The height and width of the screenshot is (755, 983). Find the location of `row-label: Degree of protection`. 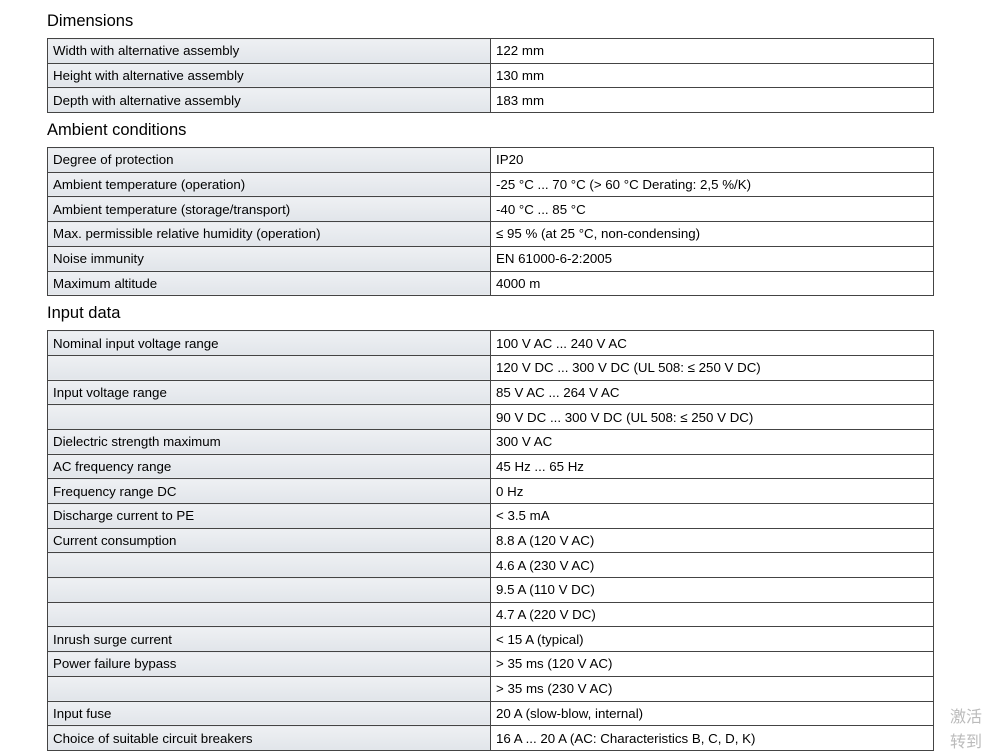

row-label: Degree of protection is located at coordinates (269, 160).